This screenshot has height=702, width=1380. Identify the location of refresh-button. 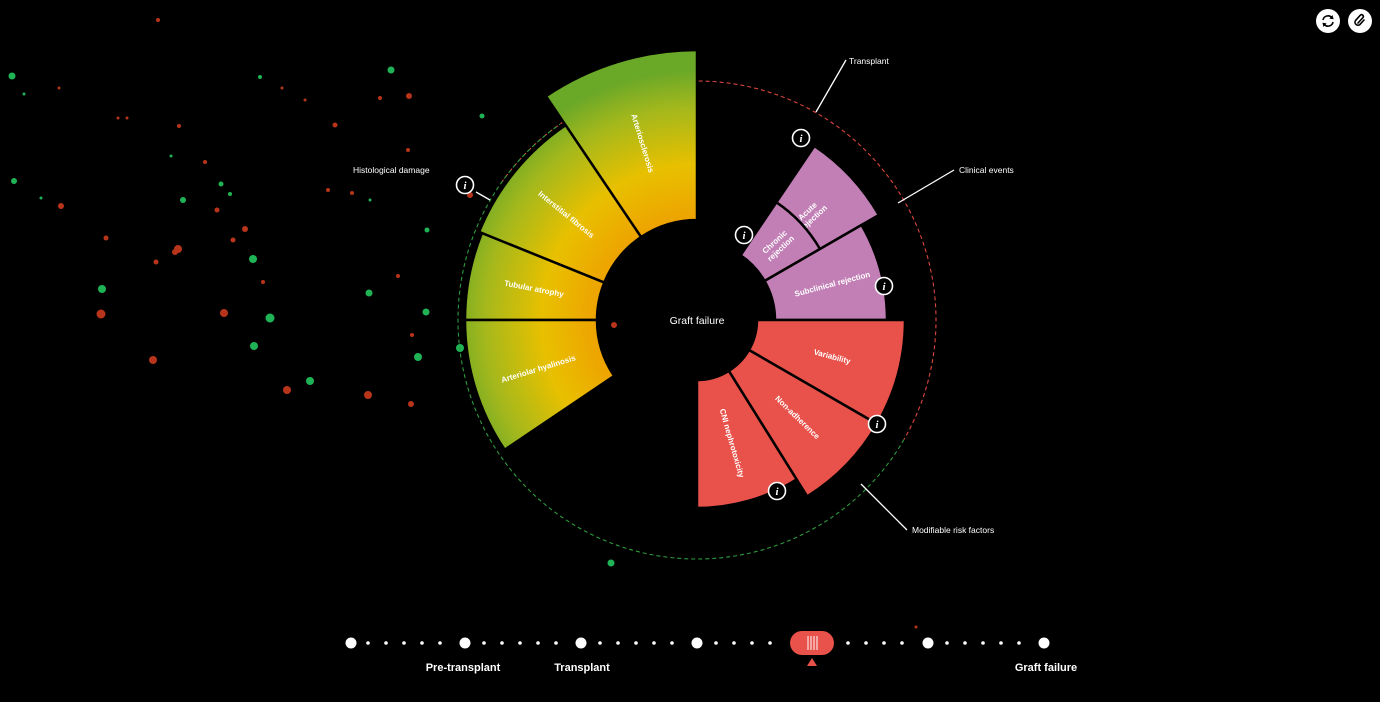
(1328, 21).